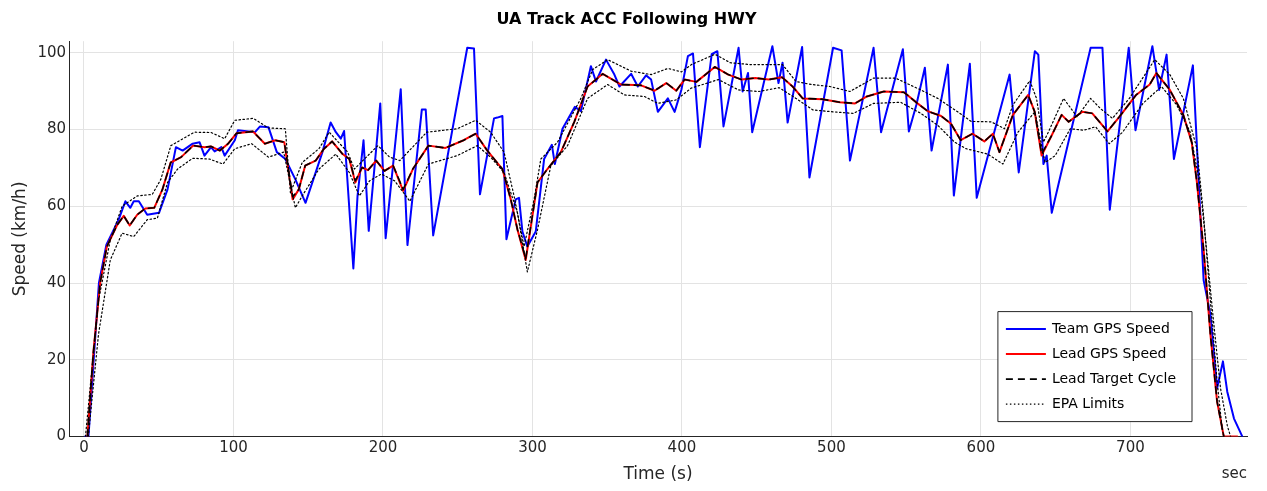 The height and width of the screenshot is (491, 1267). Describe the element at coordinates (383, 447) in the screenshot. I see `x-tick-label: 200` at that location.